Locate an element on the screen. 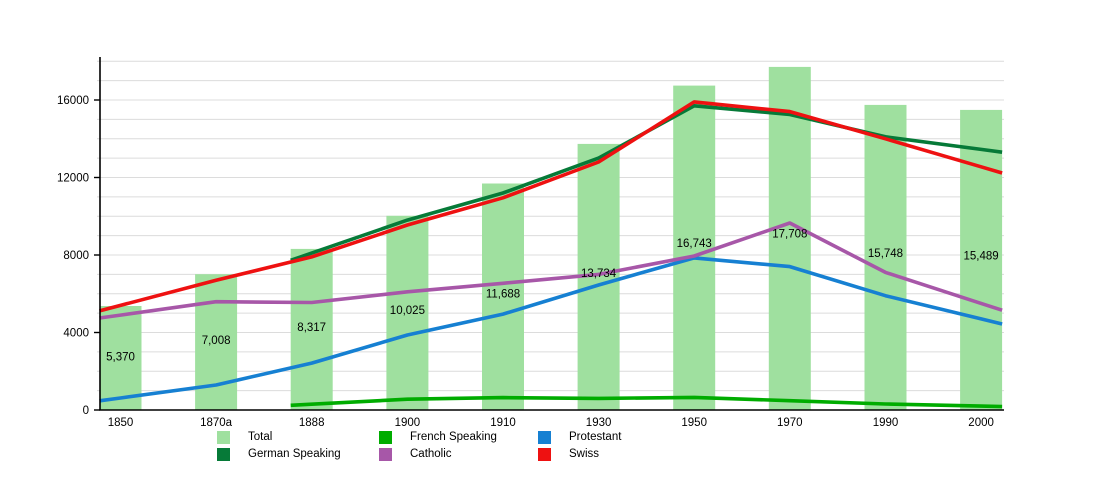 The height and width of the screenshot is (500, 1100). bar-1900 is located at coordinates (407, 312).